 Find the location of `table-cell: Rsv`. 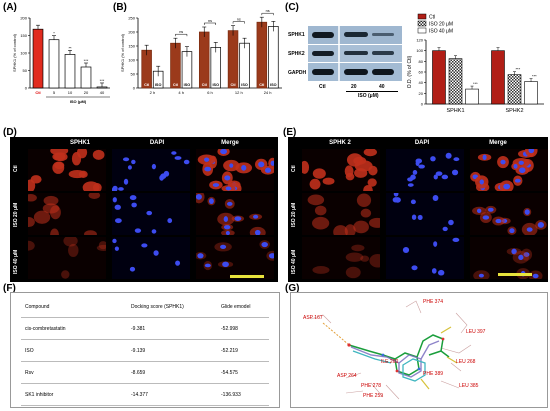

table-cell: Rsv is located at coordinates (74, 372).